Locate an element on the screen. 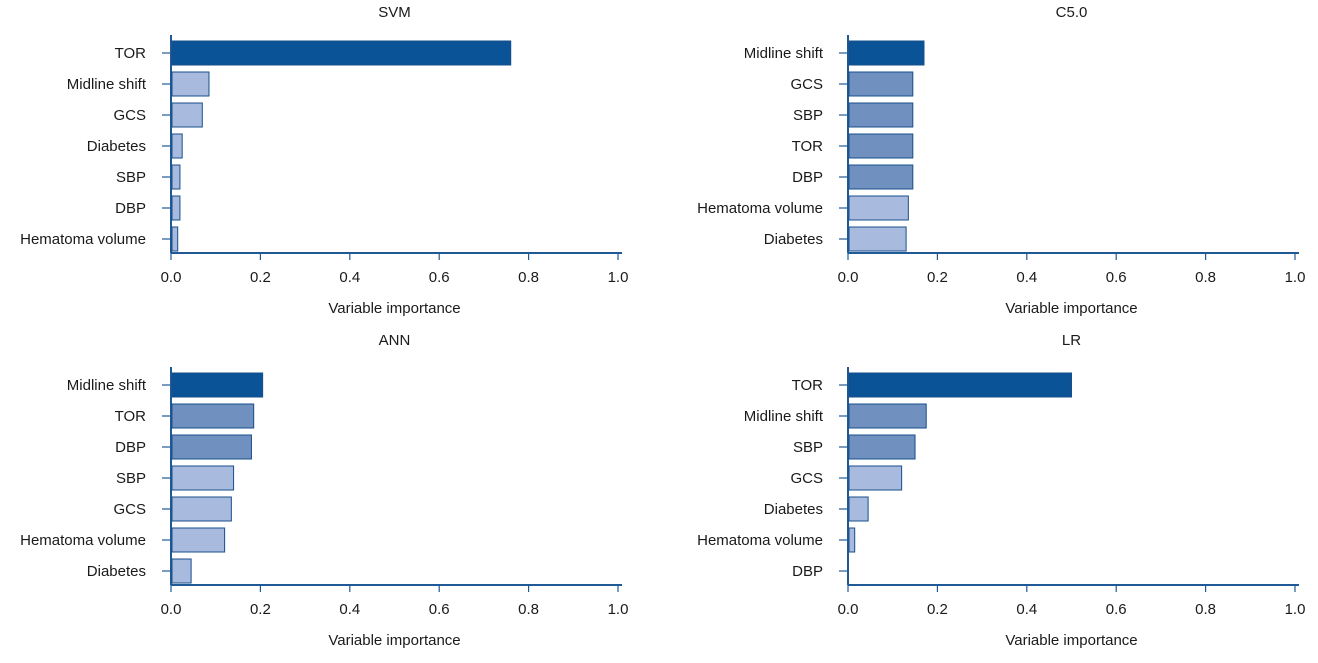 Image resolution: width=1318 pixels, height=663 pixels. panel-title: SVM is located at coordinates (394, 12).